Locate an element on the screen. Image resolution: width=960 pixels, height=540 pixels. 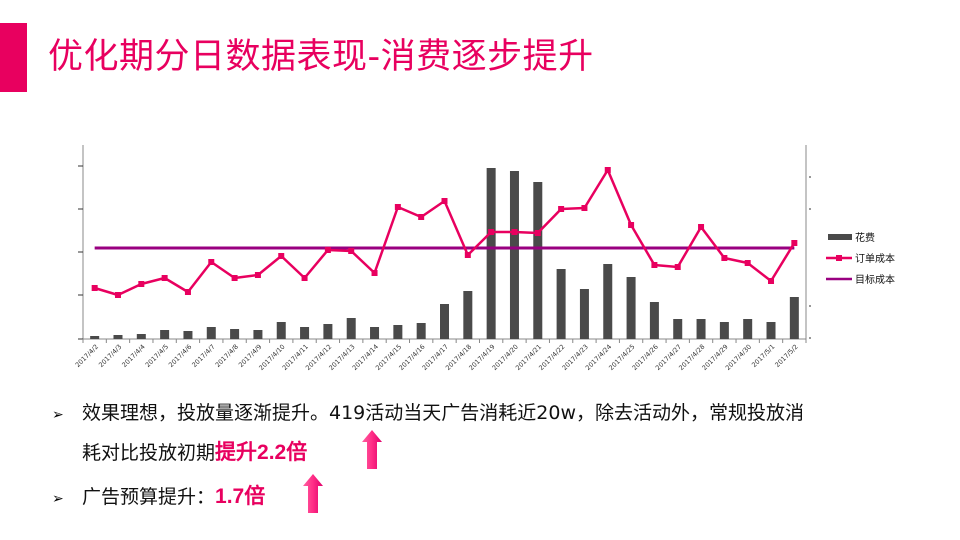
x-axis-label: 2017/4/3 is located at coordinates (110, 356).